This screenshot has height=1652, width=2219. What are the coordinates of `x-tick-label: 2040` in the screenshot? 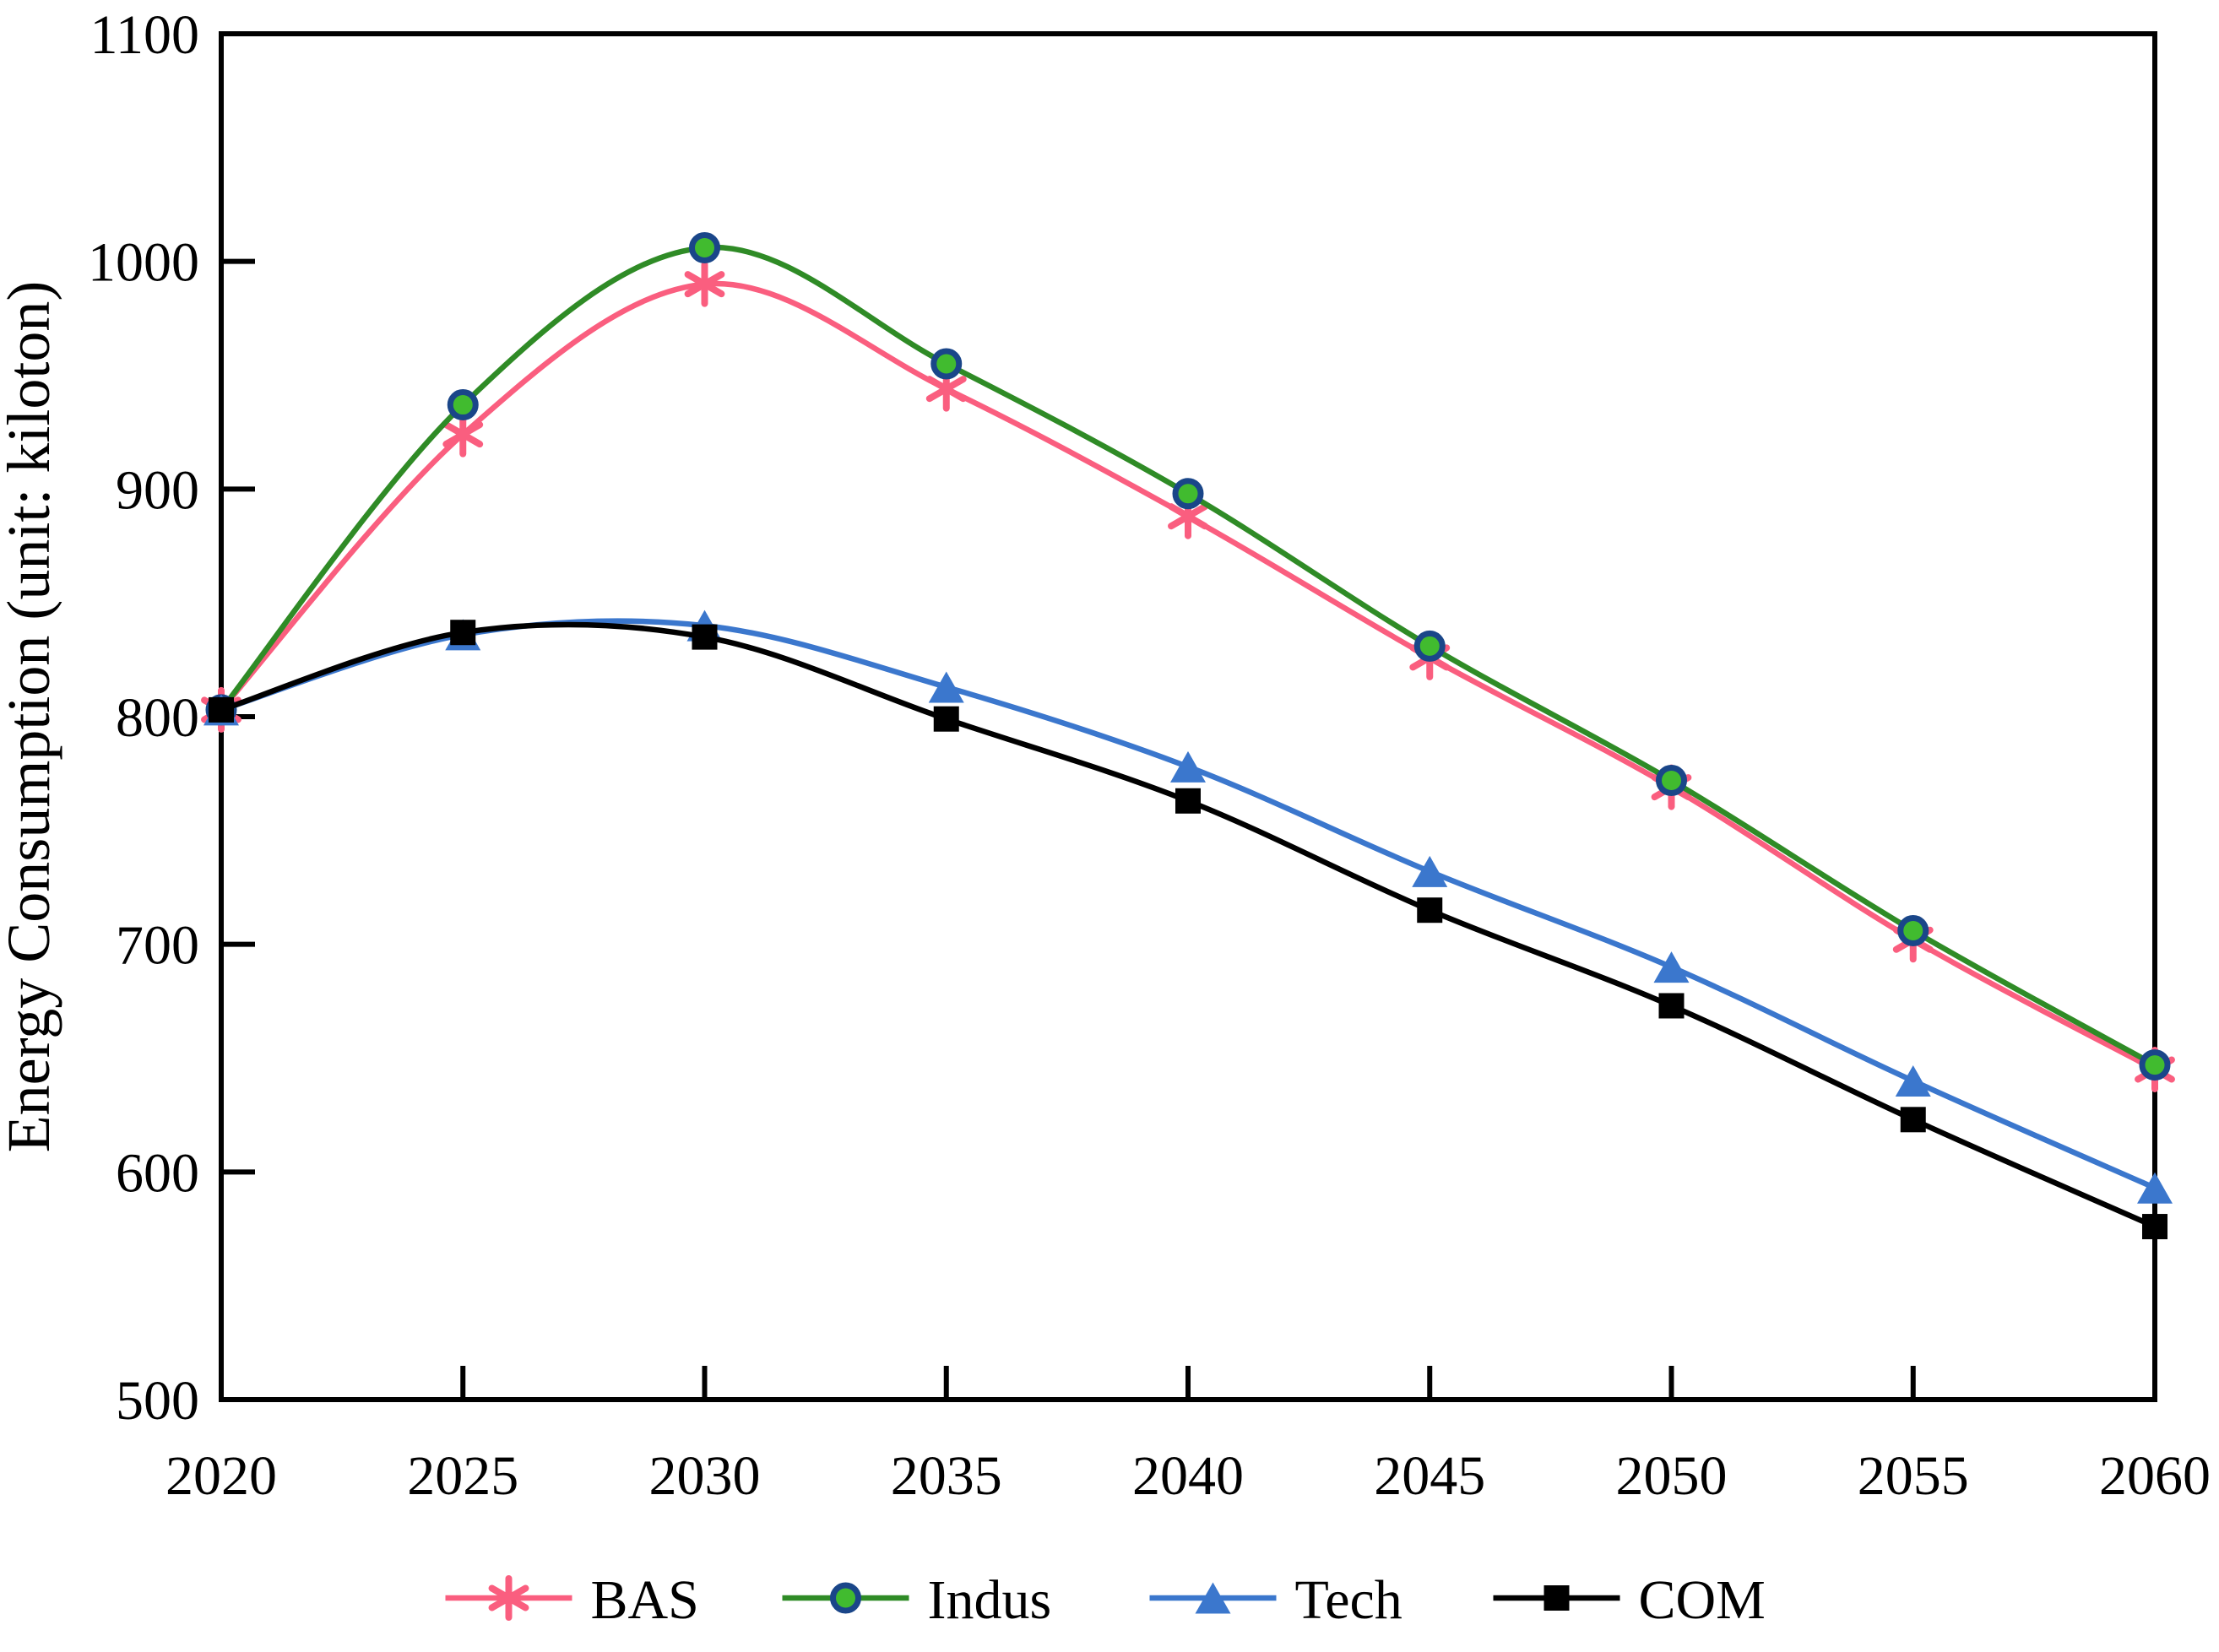 It's located at (1188, 1476).